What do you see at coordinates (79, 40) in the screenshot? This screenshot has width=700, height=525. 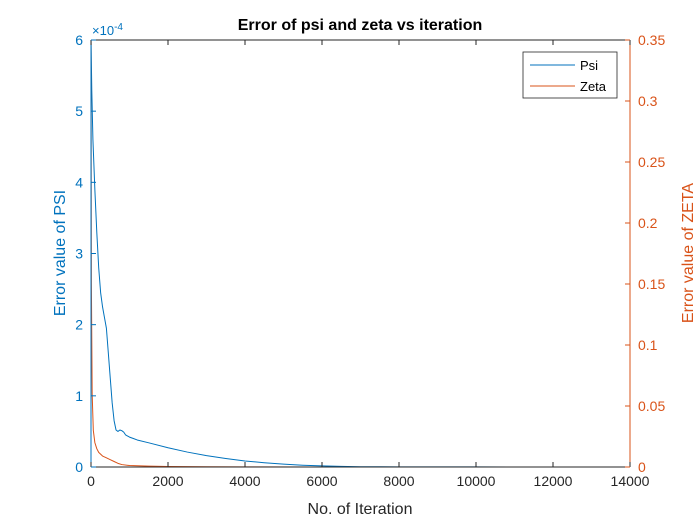 I see `left-y-tick-label: 6` at bounding box center [79, 40].